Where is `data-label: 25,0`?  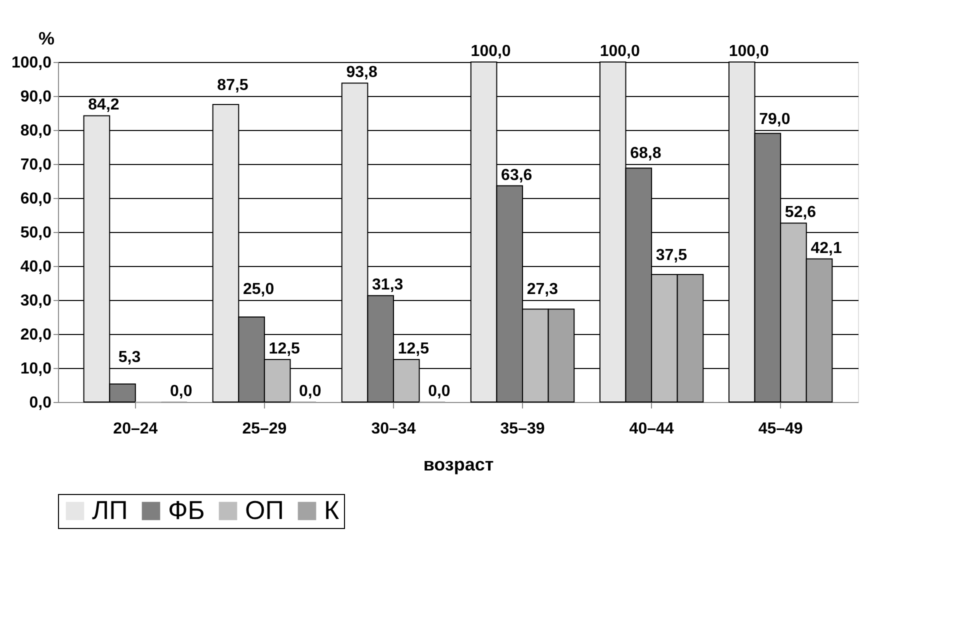 data-label: 25,0 is located at coordinates (258, 289).